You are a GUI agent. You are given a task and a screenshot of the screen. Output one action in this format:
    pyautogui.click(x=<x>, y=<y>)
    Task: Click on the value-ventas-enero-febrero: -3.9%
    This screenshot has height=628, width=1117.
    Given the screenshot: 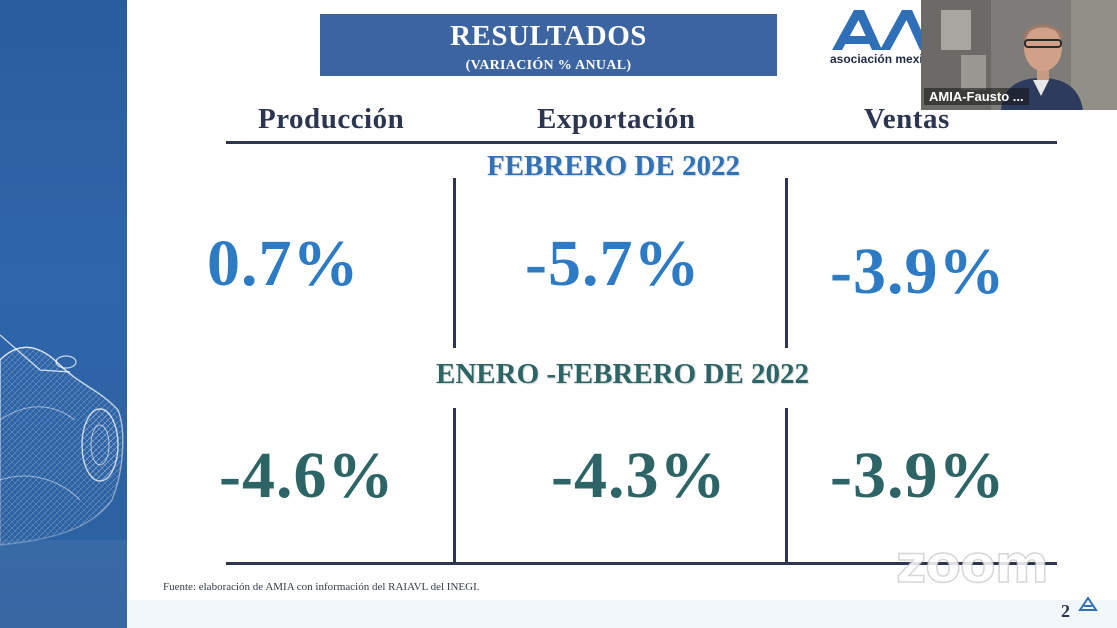 What is the action you would take?
    pyautogui.click(x=918, y=475)
    